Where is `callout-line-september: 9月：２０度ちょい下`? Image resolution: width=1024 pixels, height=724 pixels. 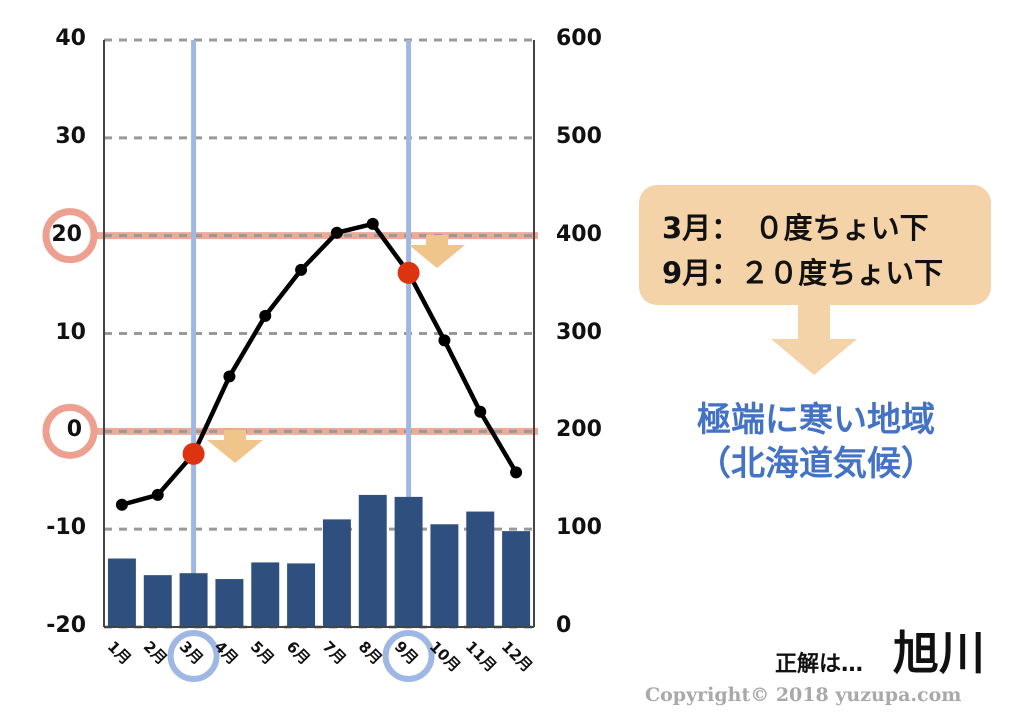 callout-line-september: 9月：２０度ちょい下 is located at coordinates (803, 273).